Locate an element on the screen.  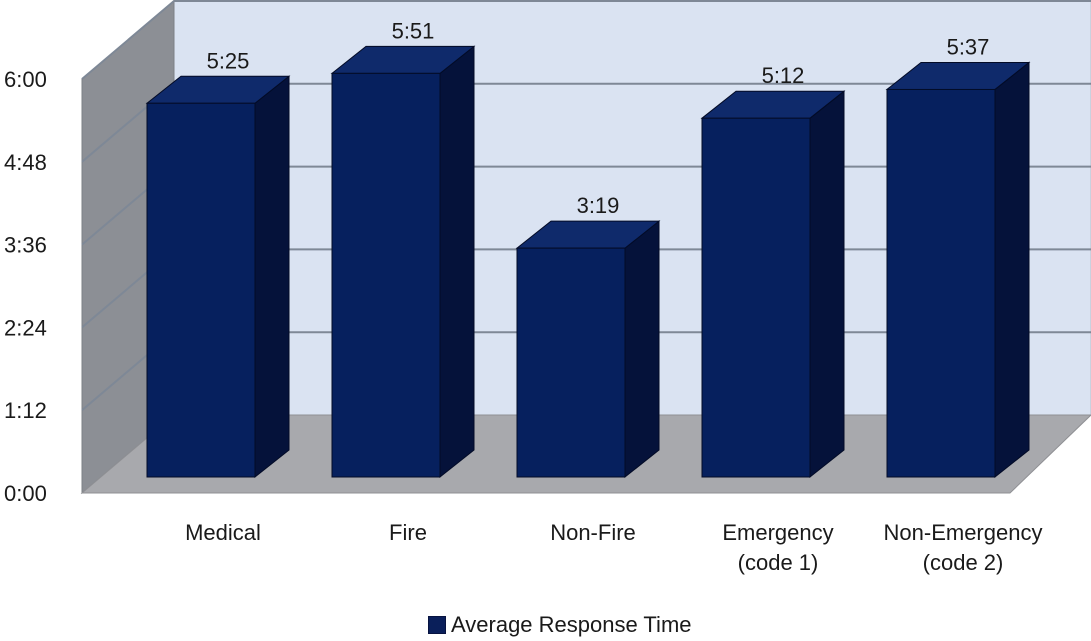
category-label-line: Medical is located at coordinates (223, 532).